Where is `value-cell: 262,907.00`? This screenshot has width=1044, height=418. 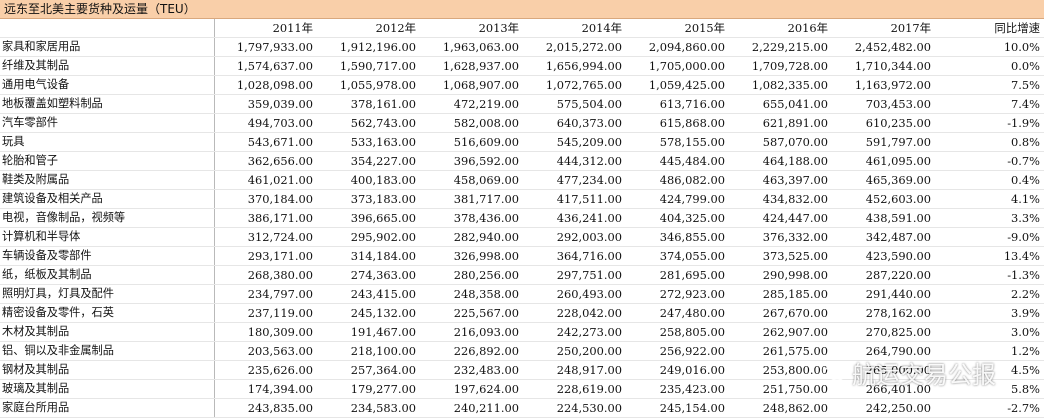 value-cell: 262,907.00 is located at coordinates (780, 332).